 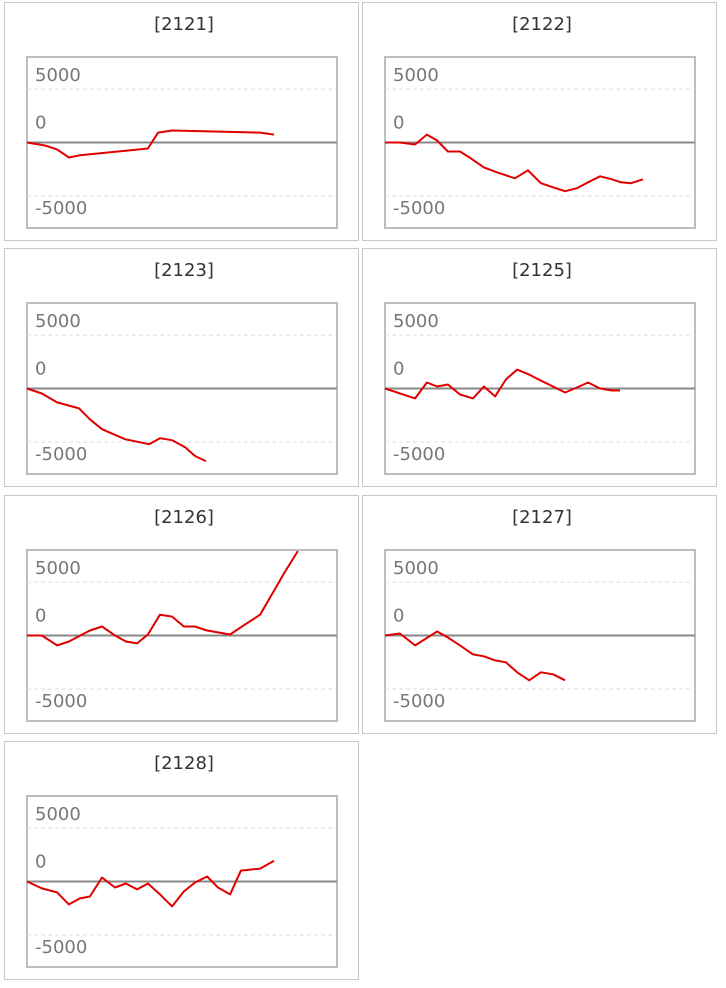 I want to click on chart: [2123] 5000 0 -5000, so click(x=182, y=368).